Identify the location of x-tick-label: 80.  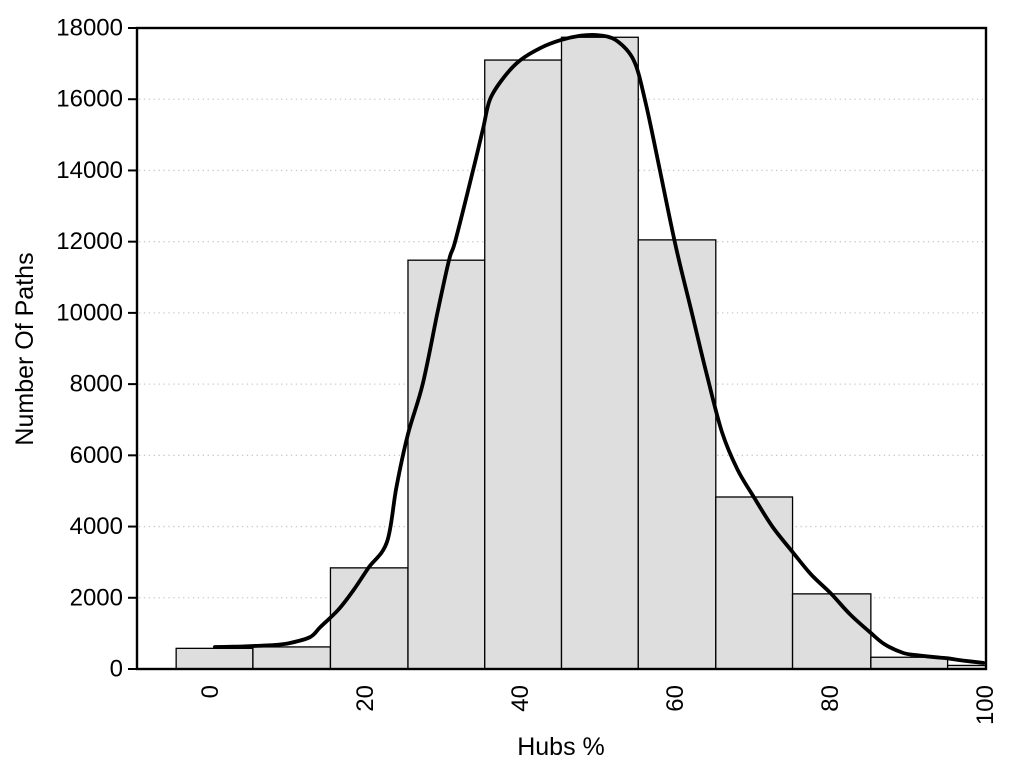
(830, 698).